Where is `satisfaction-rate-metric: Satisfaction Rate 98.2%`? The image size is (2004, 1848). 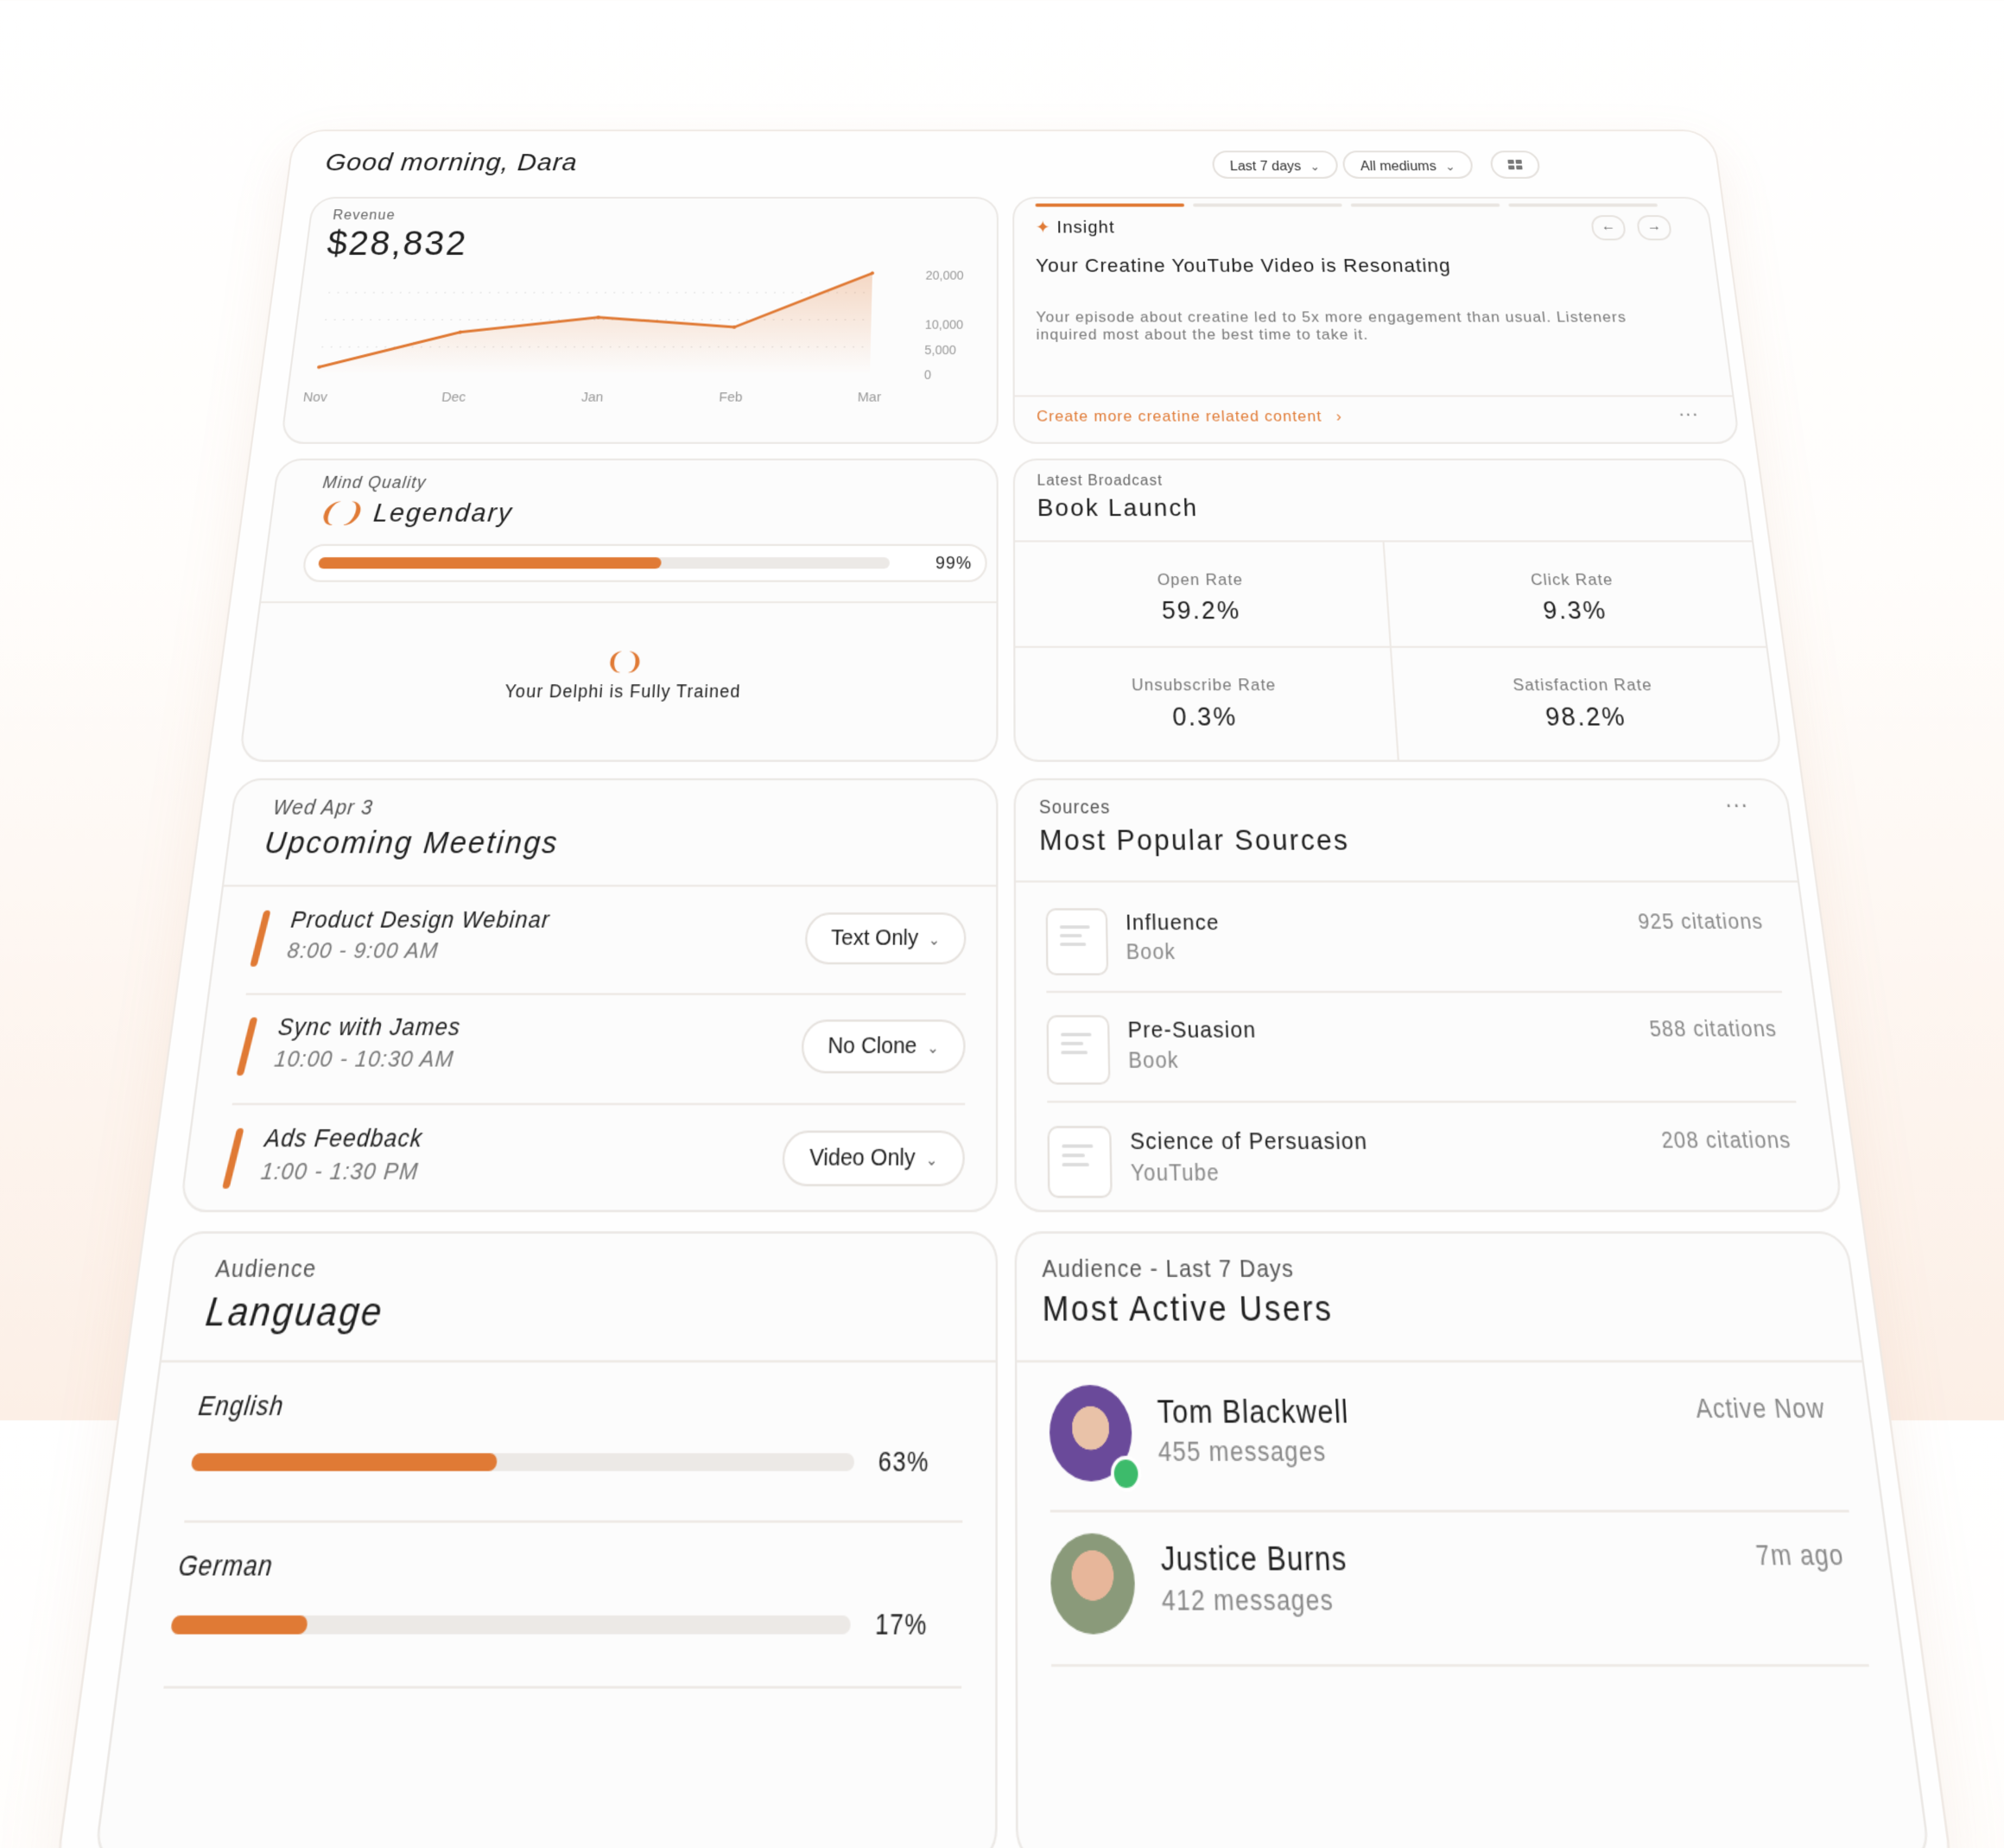 satisfaction-rate-metric: Satisfaction Rate 98.2% is located at coordinates (1585, 704).